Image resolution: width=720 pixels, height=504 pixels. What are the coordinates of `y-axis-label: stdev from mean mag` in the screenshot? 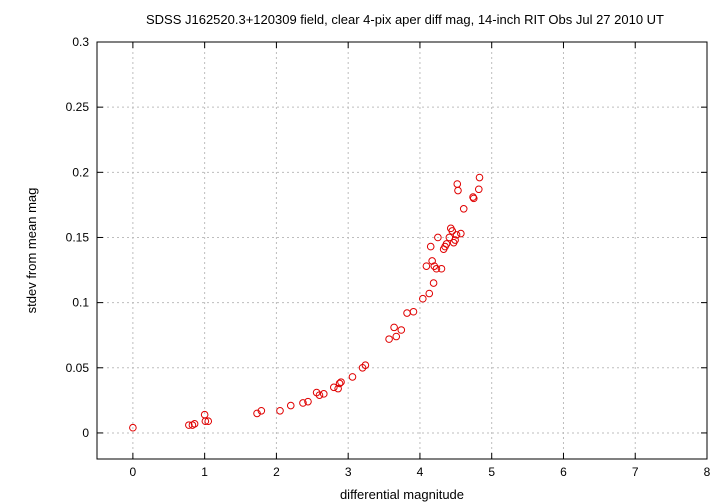 It's located at (31, 251).